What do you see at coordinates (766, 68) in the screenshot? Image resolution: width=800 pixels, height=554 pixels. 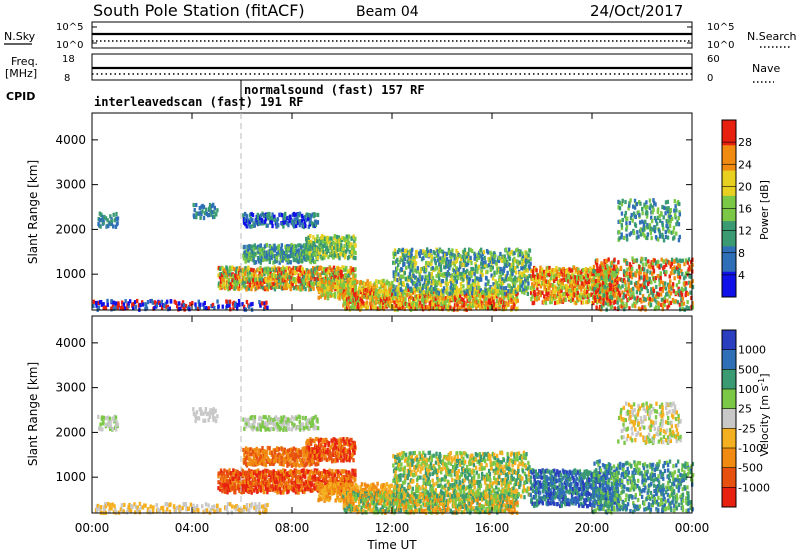 I see `nave-label: Nave` at bounding box center [766, 68].